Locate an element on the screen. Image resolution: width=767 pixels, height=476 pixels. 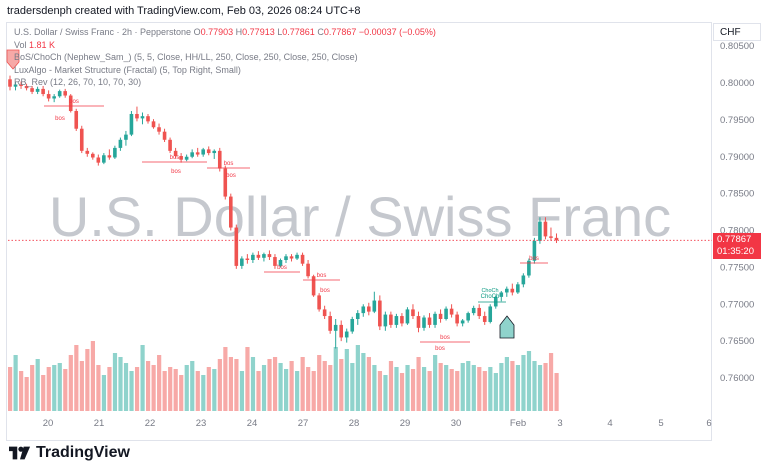
x-tick-label: 3 is located at coordinates (559, 423).